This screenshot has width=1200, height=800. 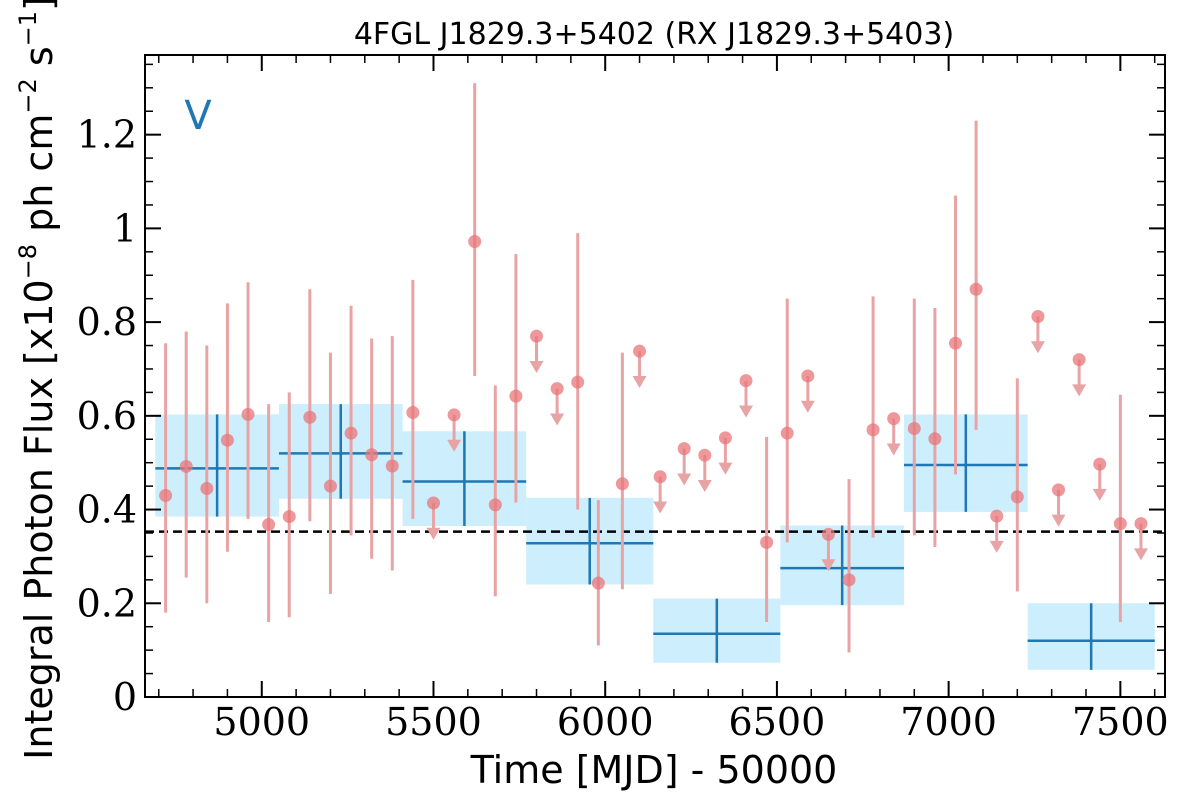 What do you see at coordinates (125, 228) in the screenshot?
I see `y-tick-label-5: 1` at bounding box center [125, 228].